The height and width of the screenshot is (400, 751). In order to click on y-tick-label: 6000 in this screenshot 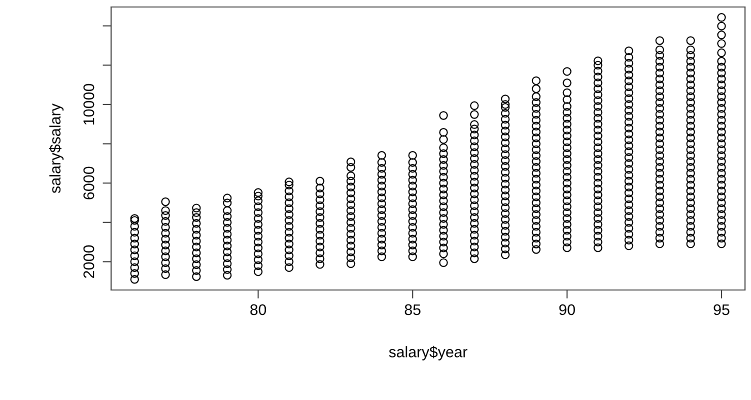, I will do `click(88, 183)`.